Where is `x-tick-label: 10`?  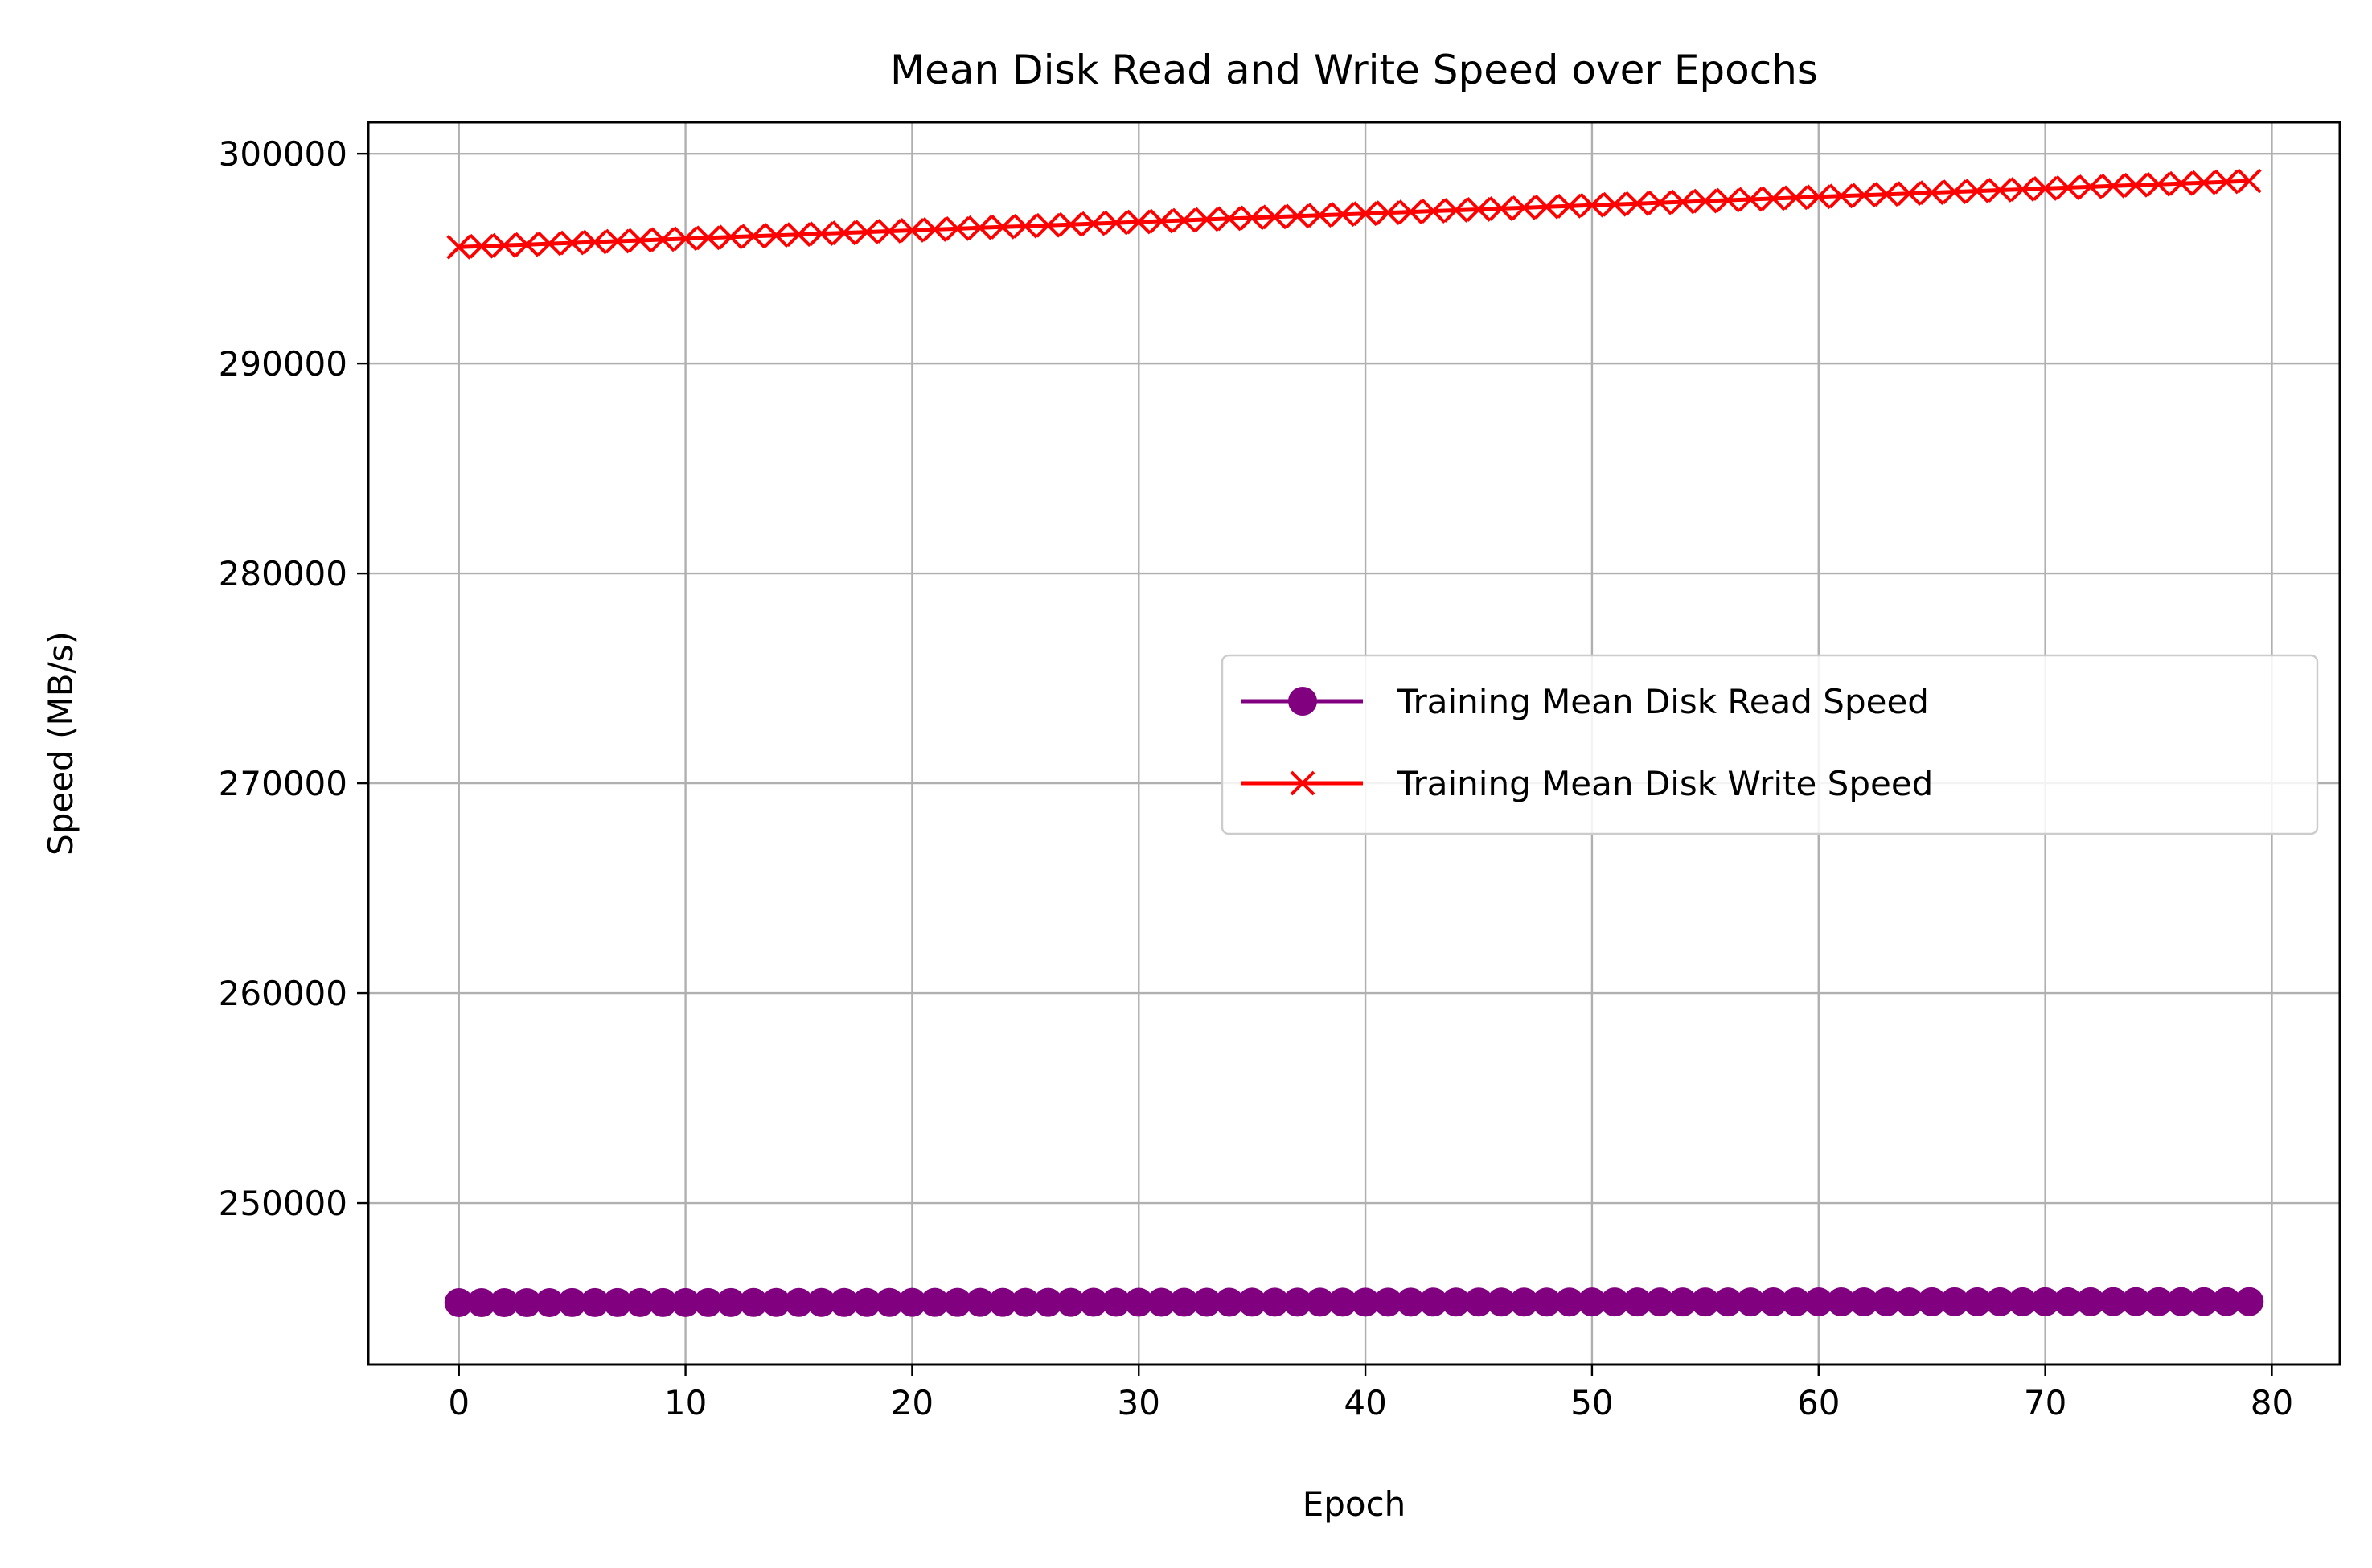
x-tick-label: 10 is located at coordinates (685, 1402).